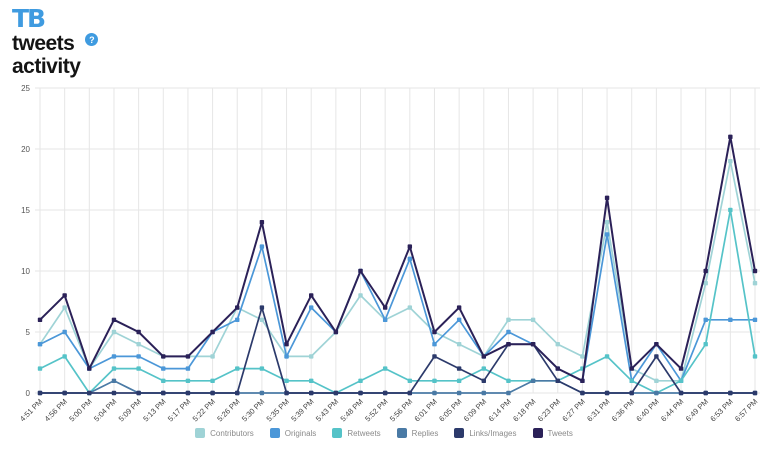 Image resolution: width=768 pixels, height=455 pixels. Describe the element at coordinates (130, 410) in the screenshot. I see `x-tick-label: 5:09 PM` at that location.